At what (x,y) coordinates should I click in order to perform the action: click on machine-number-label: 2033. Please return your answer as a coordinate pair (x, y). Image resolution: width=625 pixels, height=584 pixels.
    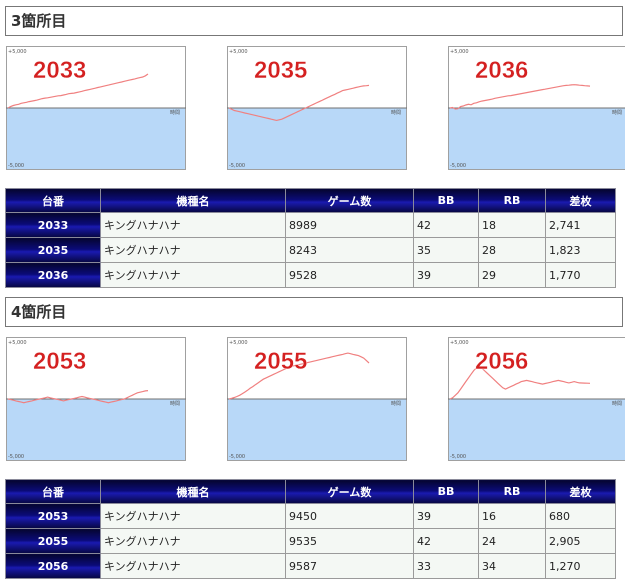
    Looking at the image, I should click on (59, 70).